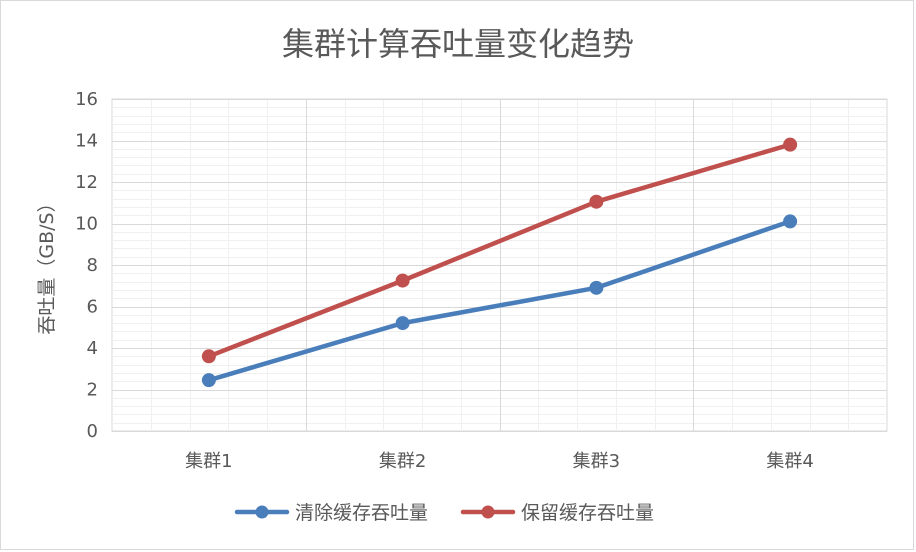  Describe the element at coordinates (444, 513) in the screenshot. I see `legend: 清除缓存吞吐量 保留缓存吞吐量` at that location.